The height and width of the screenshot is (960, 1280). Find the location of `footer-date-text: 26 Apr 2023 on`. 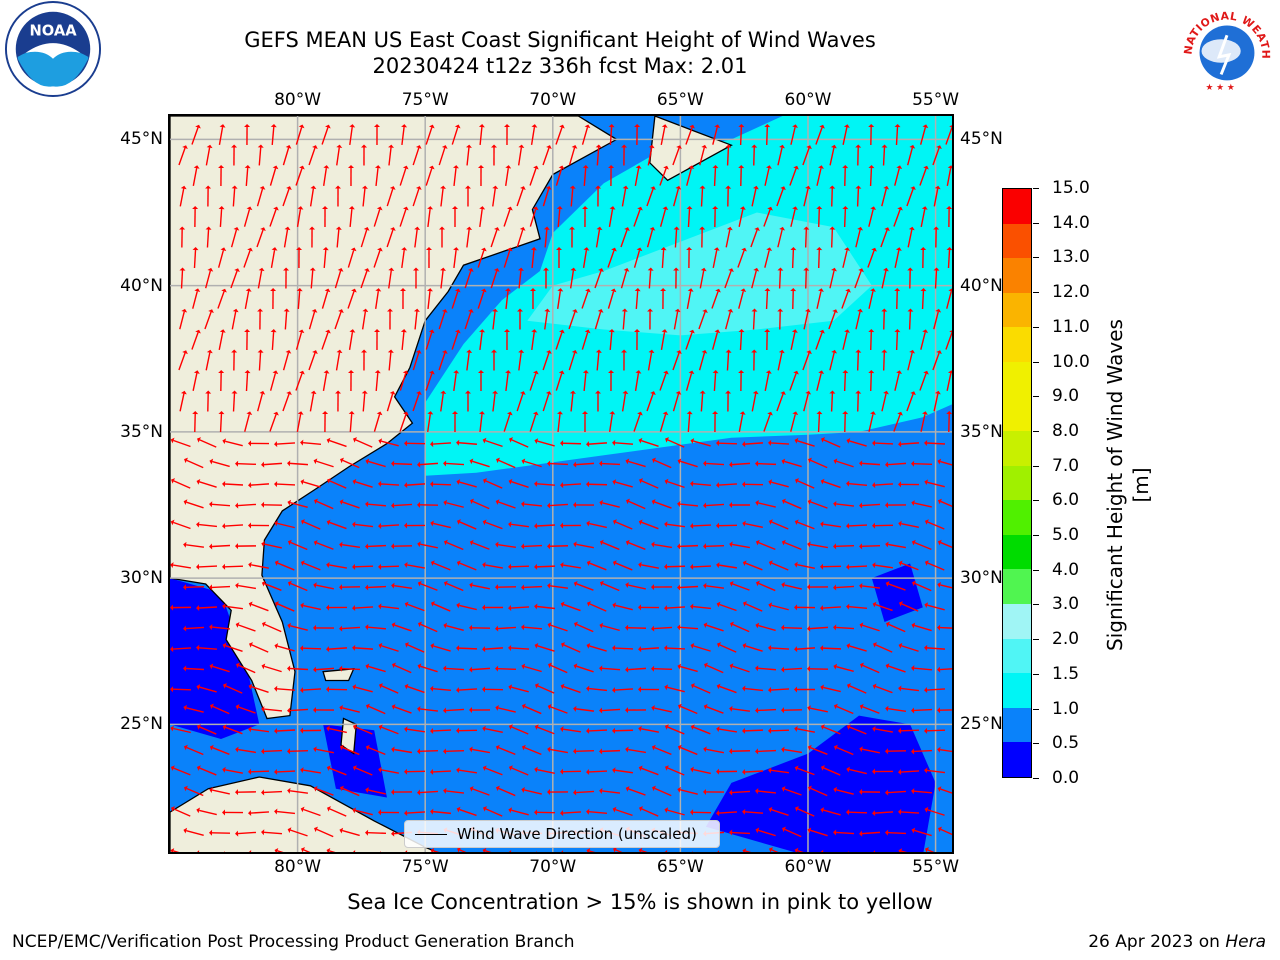

footer-date-text: 26 Apr 2023 on is located at coordinates (1157, 942).